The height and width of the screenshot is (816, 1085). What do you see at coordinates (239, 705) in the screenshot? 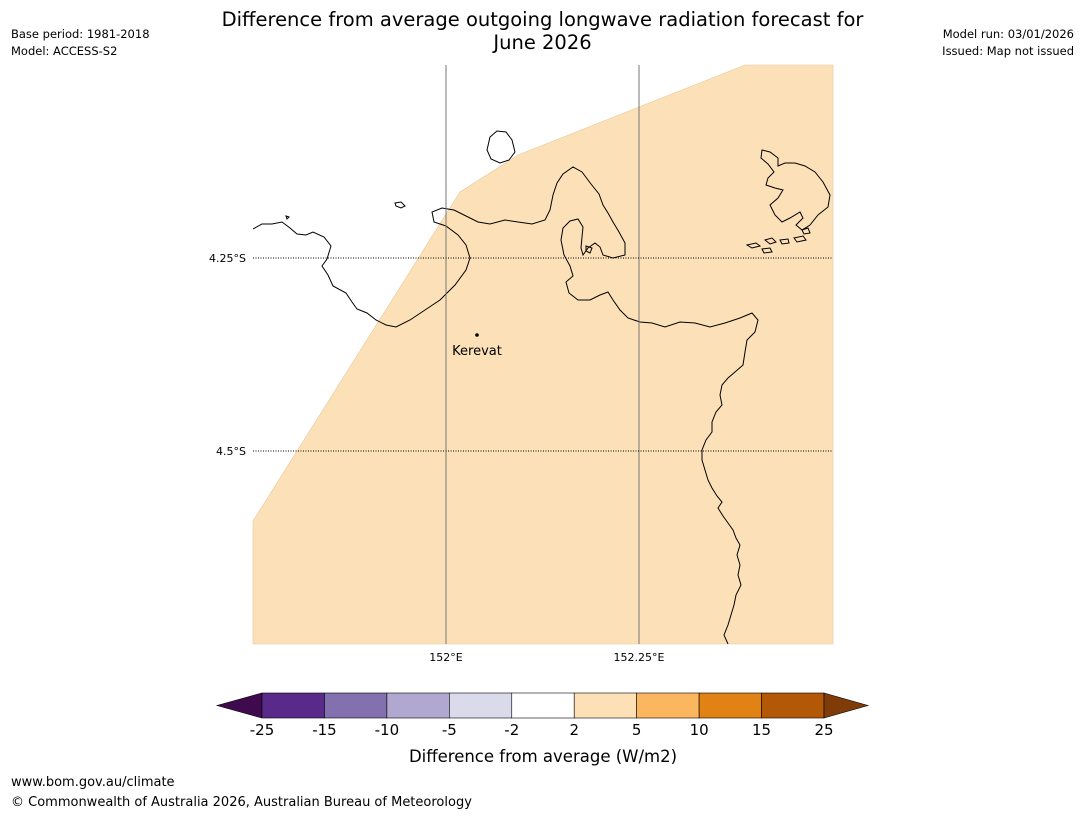
I see `colorbar-arrow-low` at bounding box center [239, 705].